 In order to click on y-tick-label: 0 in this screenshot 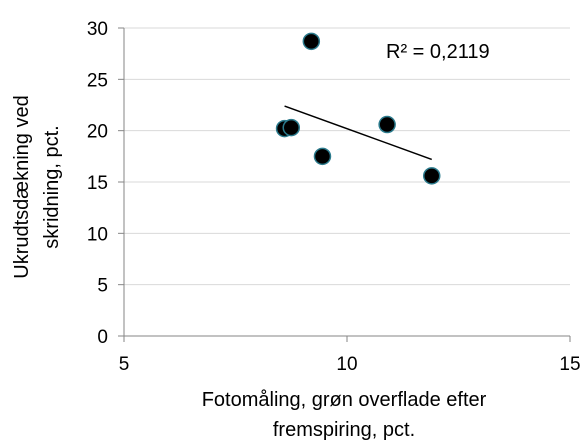, I will do `click(102, 337)`.